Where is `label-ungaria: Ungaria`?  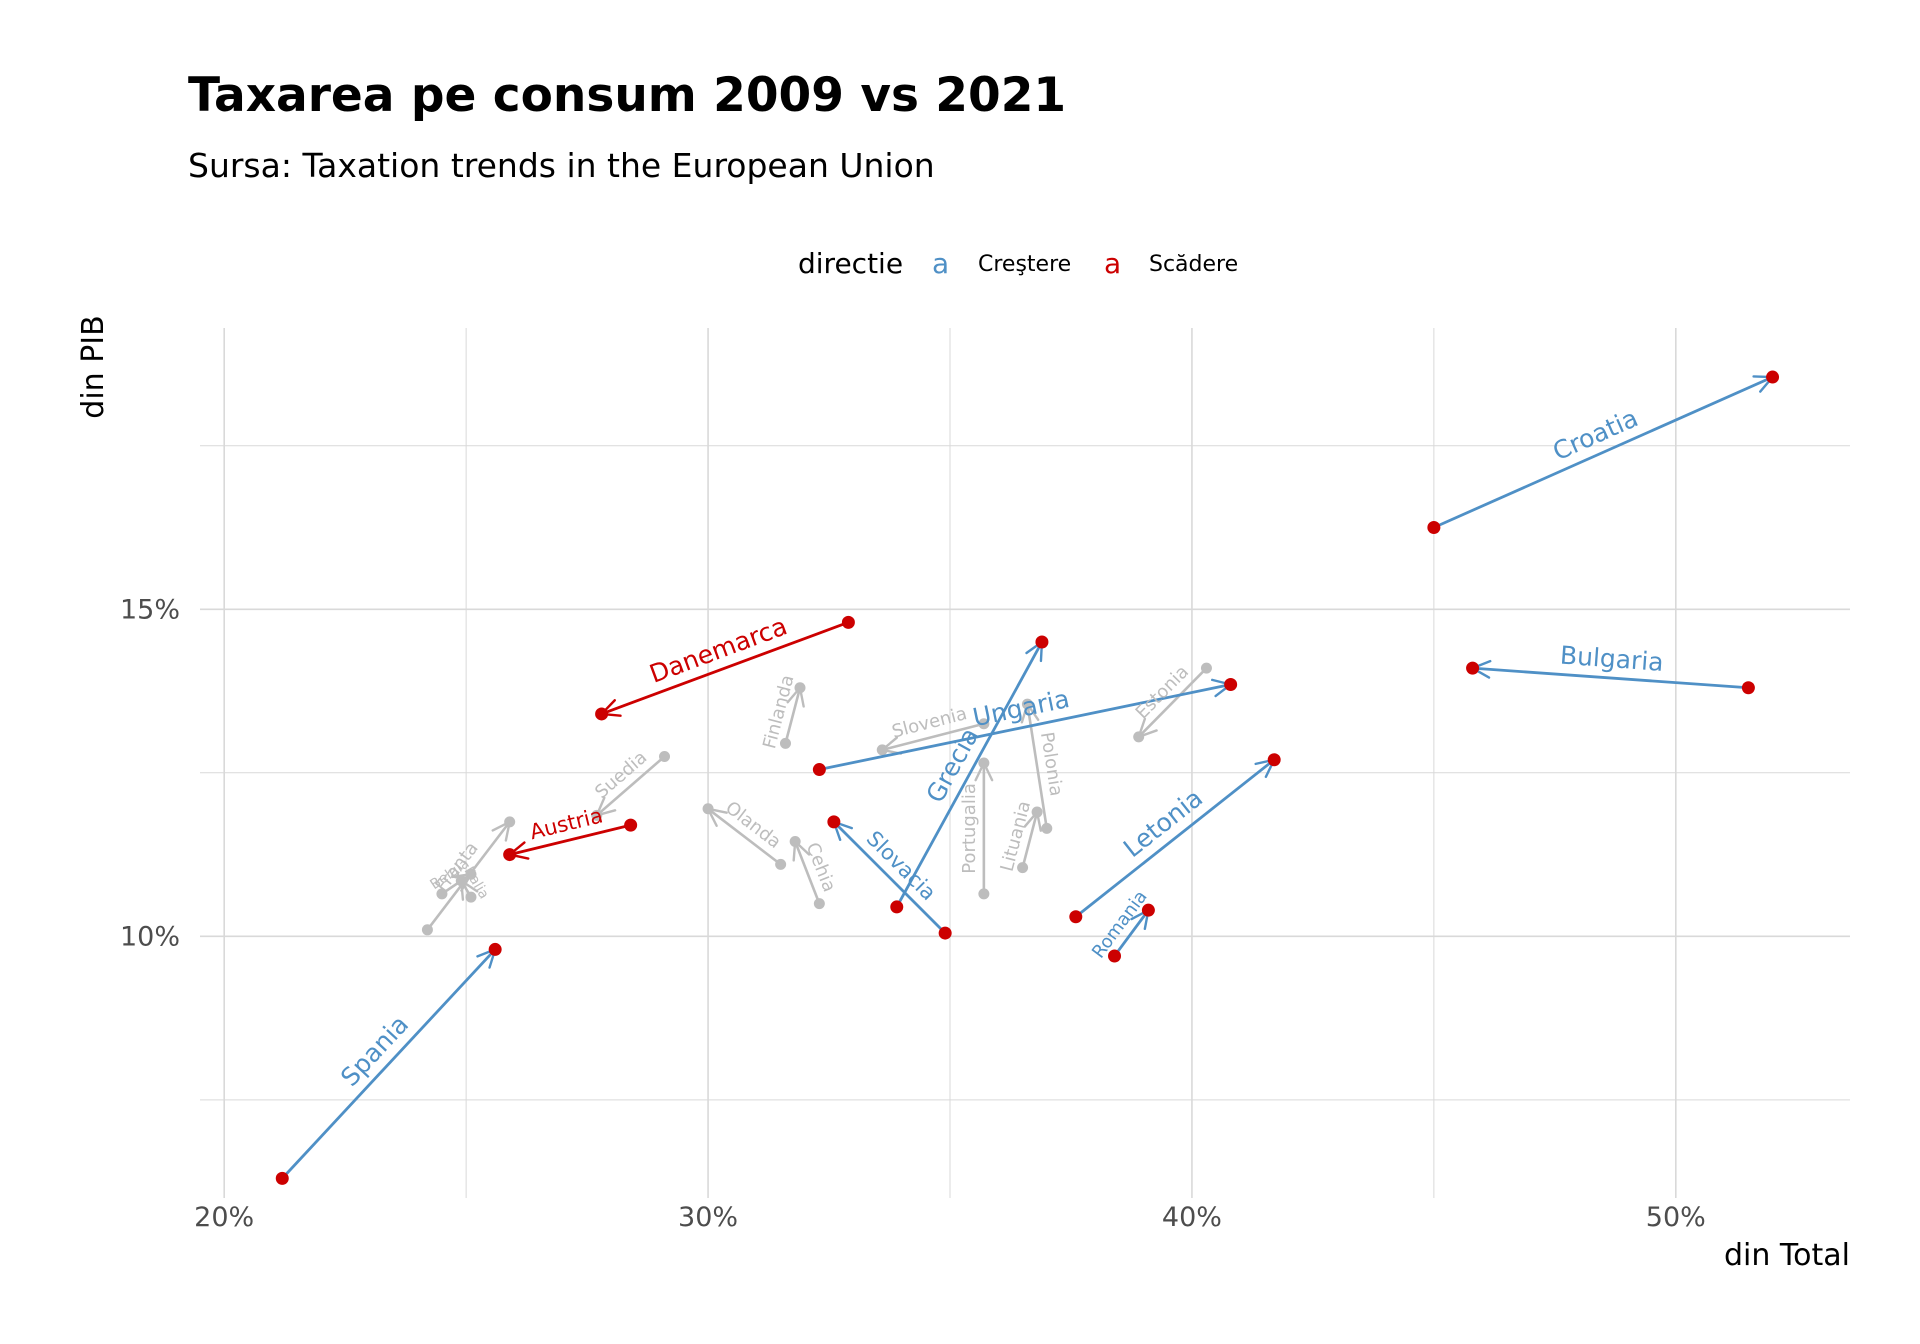 label-ungaria: Ungaria is located at coordinates (1021, 708).